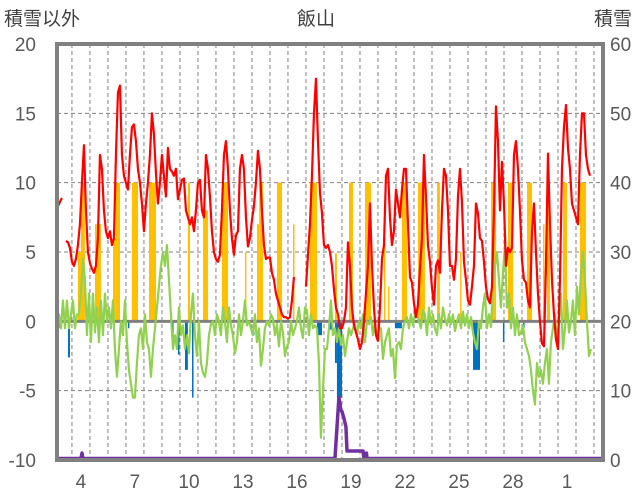 The width and height of the screenshot is (636, 501). Describe the element at coordinates (512, 482) in the screenshot. I see `x-tick-label: 28` at that location.